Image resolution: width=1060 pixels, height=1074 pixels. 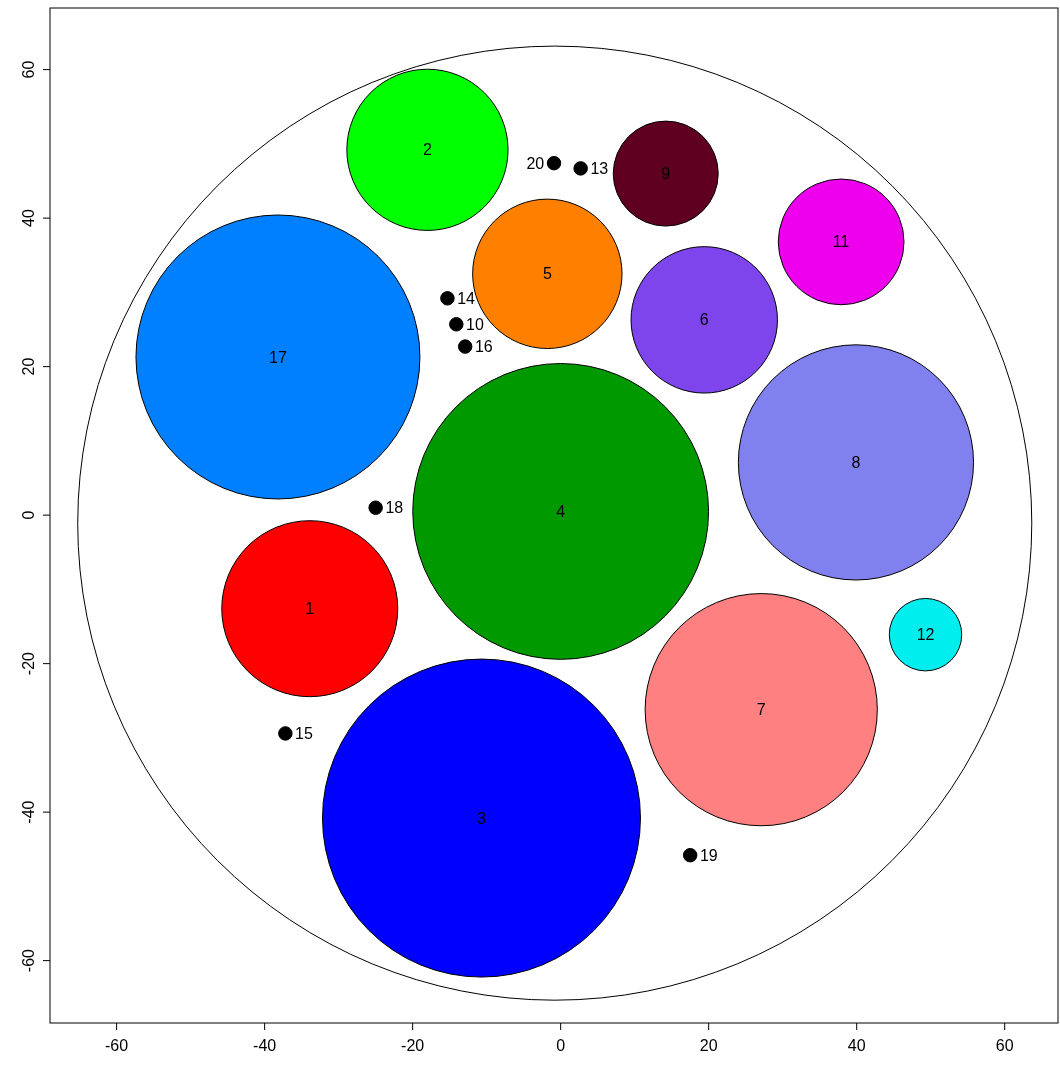 What do you see at coordinates (394, 508) in the screenshot?
I see `annotation: 18` at bounding box center [394, 508].